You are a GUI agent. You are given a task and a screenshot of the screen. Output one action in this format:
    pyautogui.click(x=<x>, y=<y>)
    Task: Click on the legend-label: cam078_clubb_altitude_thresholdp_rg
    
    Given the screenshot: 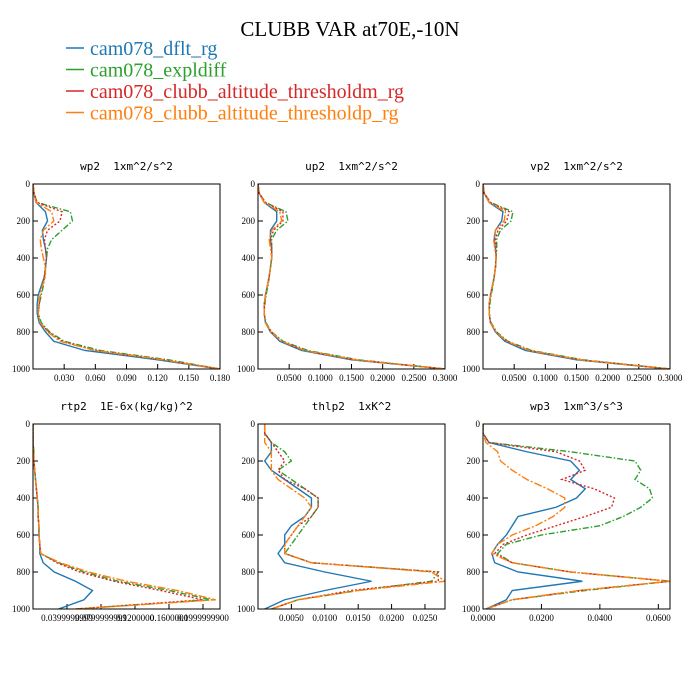 What is the action you would take?
    pyautogui.click(x=244, y=114)
    